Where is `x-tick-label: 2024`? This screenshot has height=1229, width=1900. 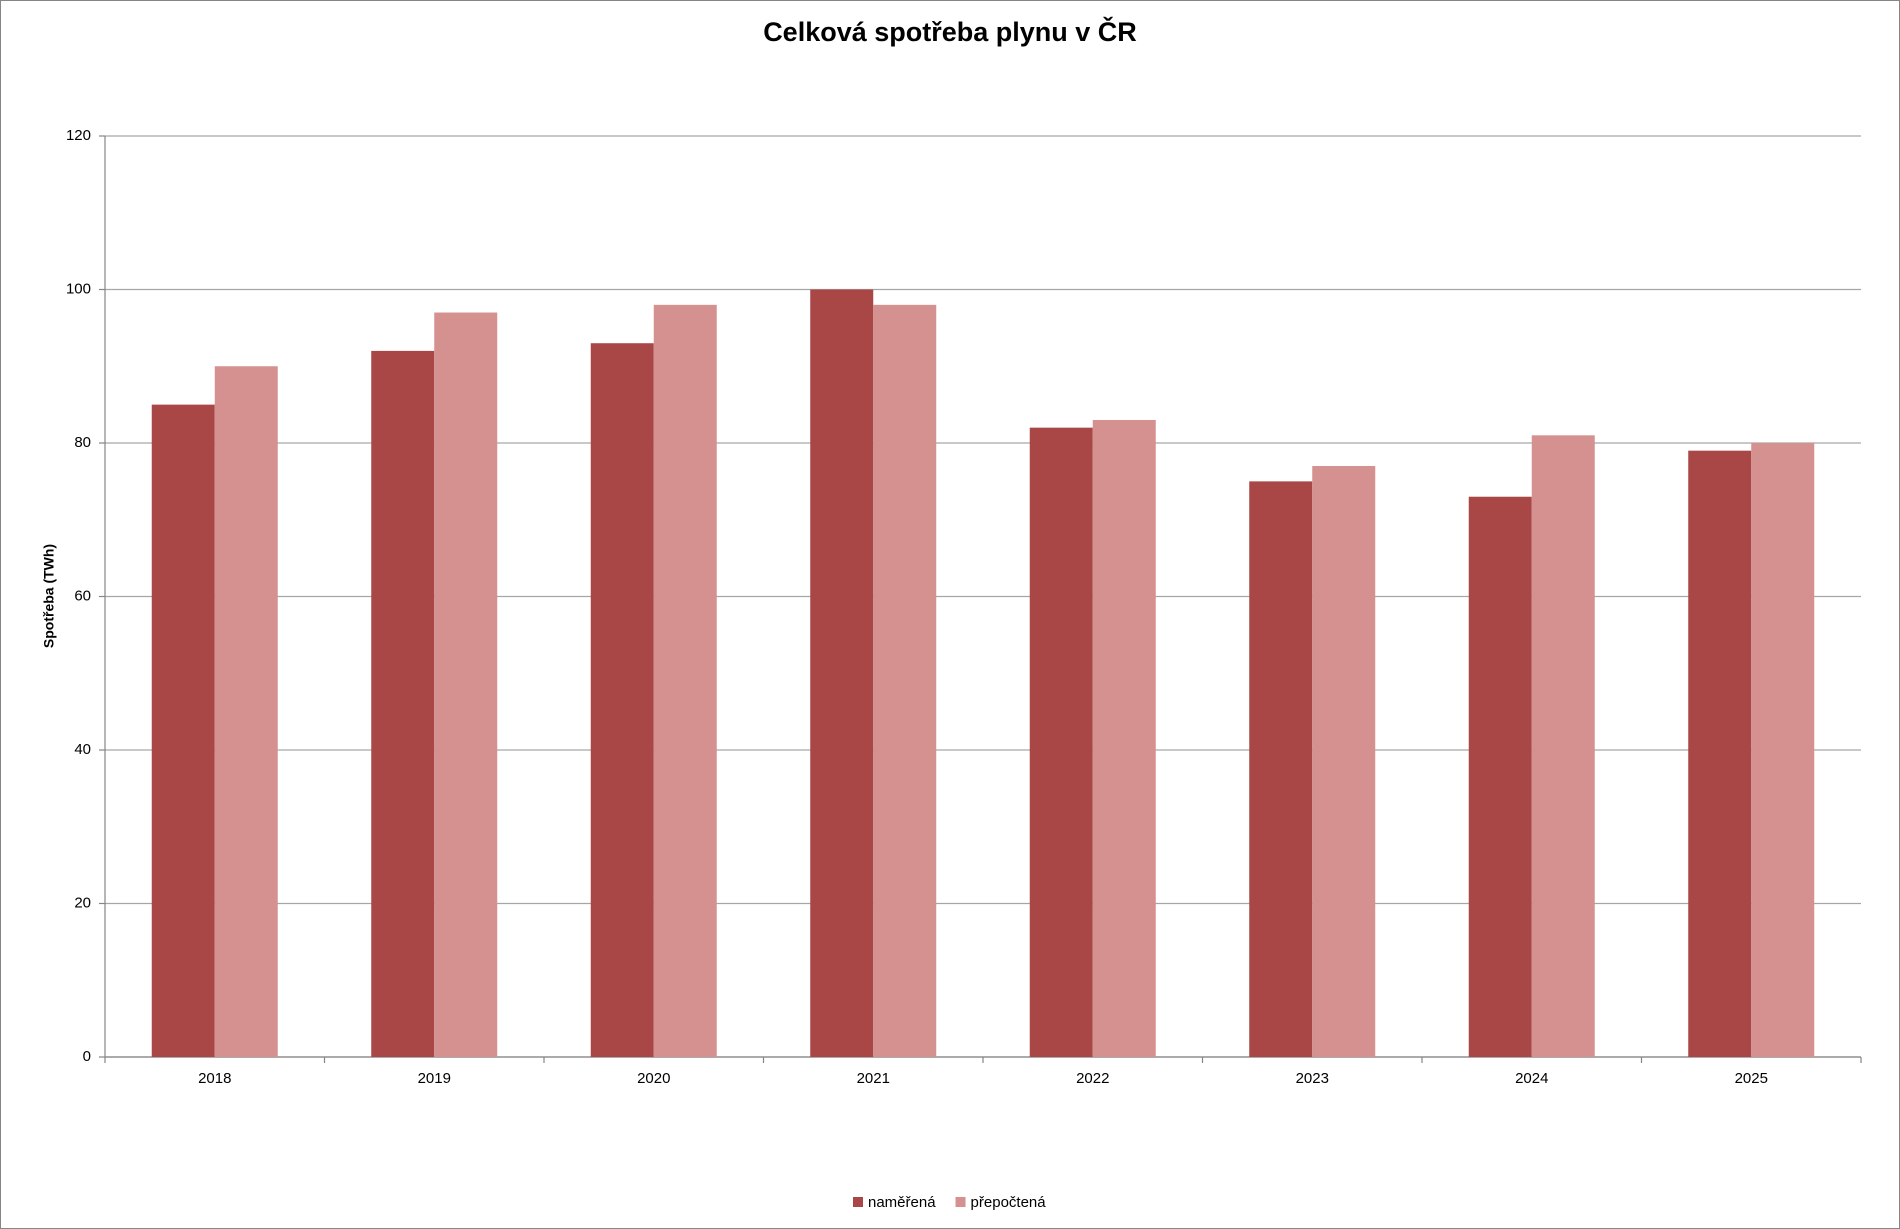 x-tick-label: 2024 is located at coordinates (1531, 1078).